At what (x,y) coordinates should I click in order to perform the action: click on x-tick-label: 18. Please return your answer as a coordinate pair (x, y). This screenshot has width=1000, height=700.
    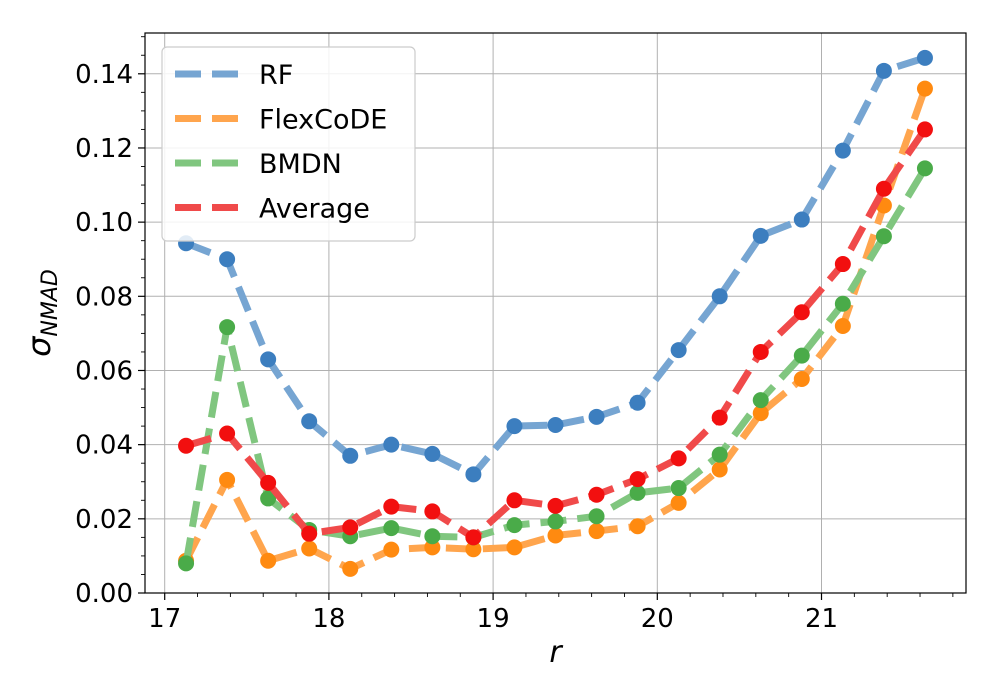
    Looking at the image, I should click on (328, 619).